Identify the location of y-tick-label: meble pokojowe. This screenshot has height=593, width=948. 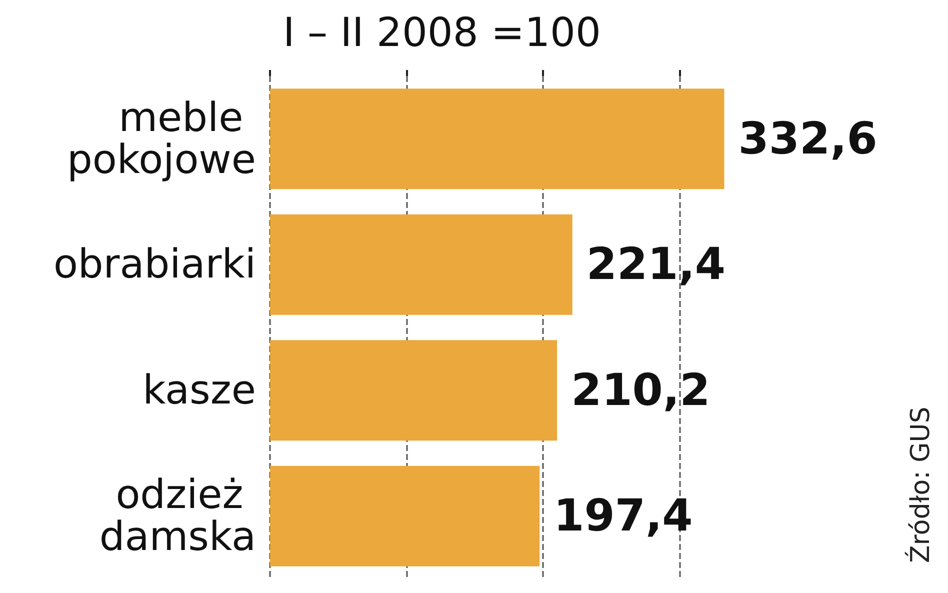
(161, 138).